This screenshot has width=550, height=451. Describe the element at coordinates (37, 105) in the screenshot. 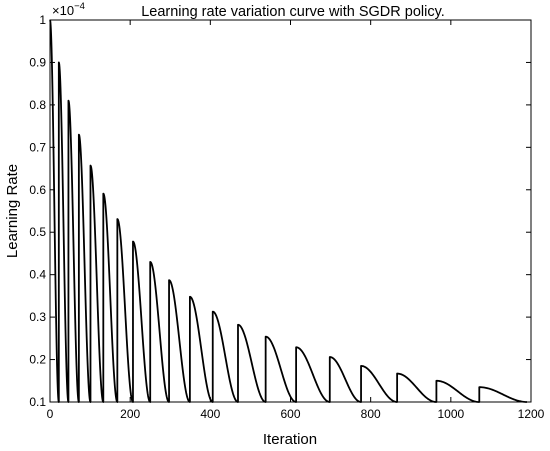

I see `y-tick-label: 0.8` at that location.